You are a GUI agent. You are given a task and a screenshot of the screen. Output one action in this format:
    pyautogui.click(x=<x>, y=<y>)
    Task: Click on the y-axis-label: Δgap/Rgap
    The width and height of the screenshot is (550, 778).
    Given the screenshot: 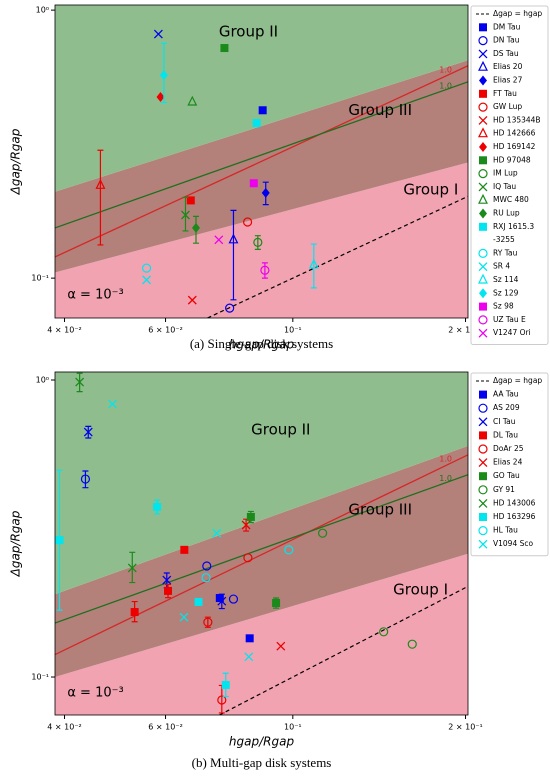 What is the action you would take?
    pyautogui.click(x=16, y=543)
    